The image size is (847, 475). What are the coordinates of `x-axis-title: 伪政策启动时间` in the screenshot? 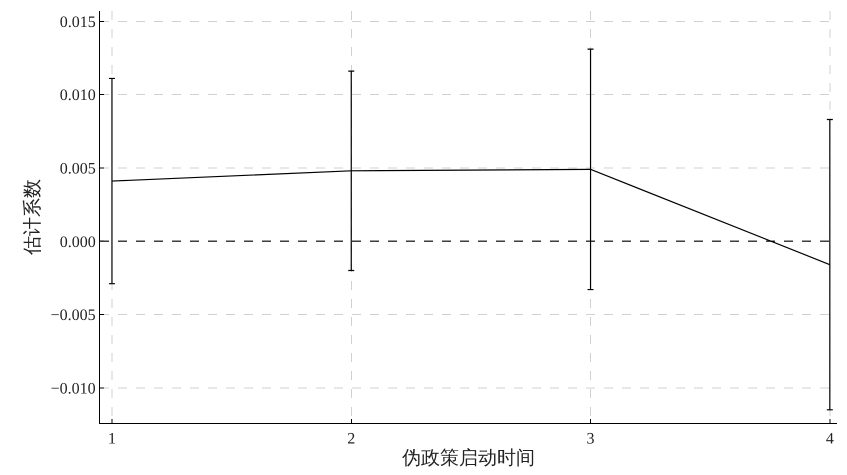 It's located at (468, 458).